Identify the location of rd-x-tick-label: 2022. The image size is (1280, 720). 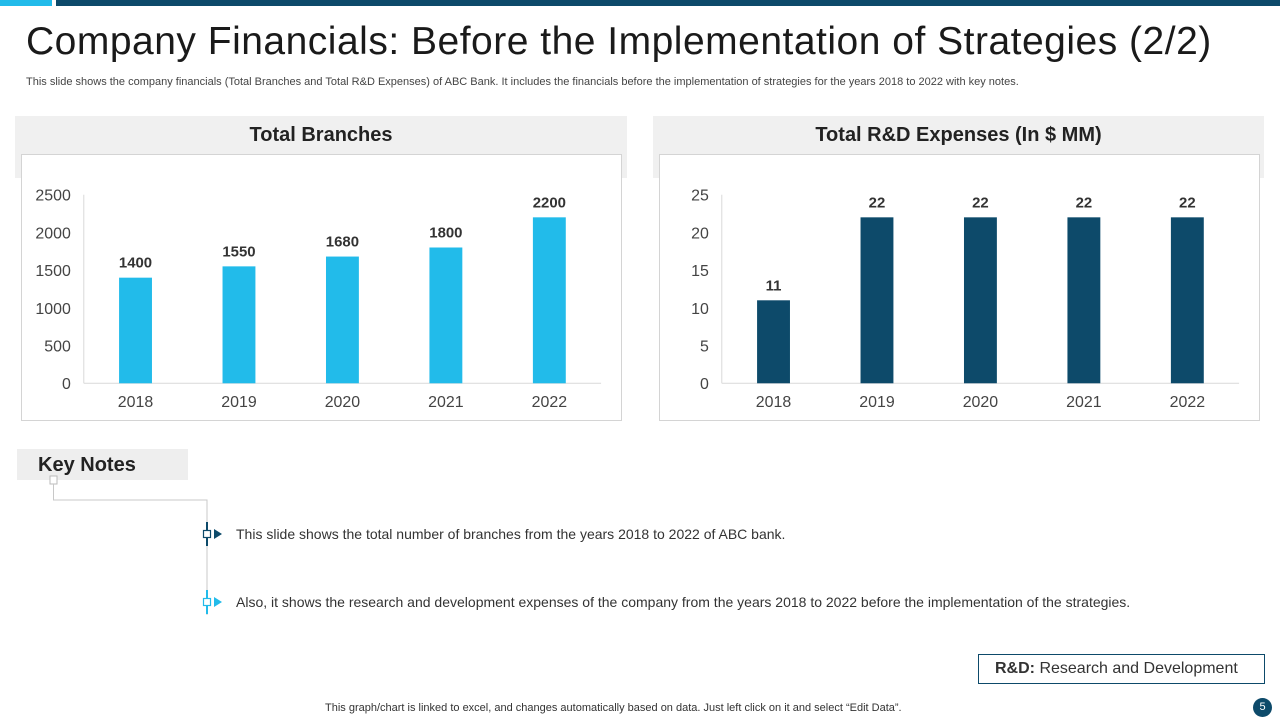
(1188, 402).